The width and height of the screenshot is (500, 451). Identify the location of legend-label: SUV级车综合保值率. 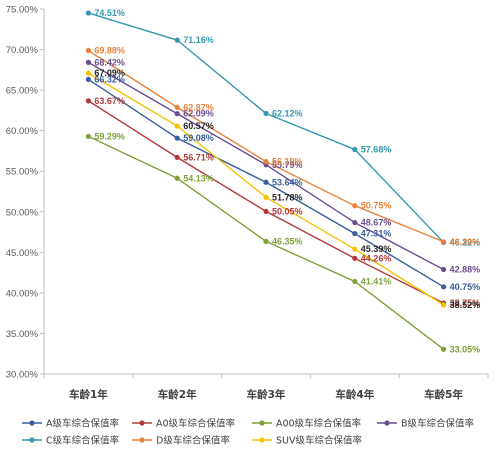
(319, 441).